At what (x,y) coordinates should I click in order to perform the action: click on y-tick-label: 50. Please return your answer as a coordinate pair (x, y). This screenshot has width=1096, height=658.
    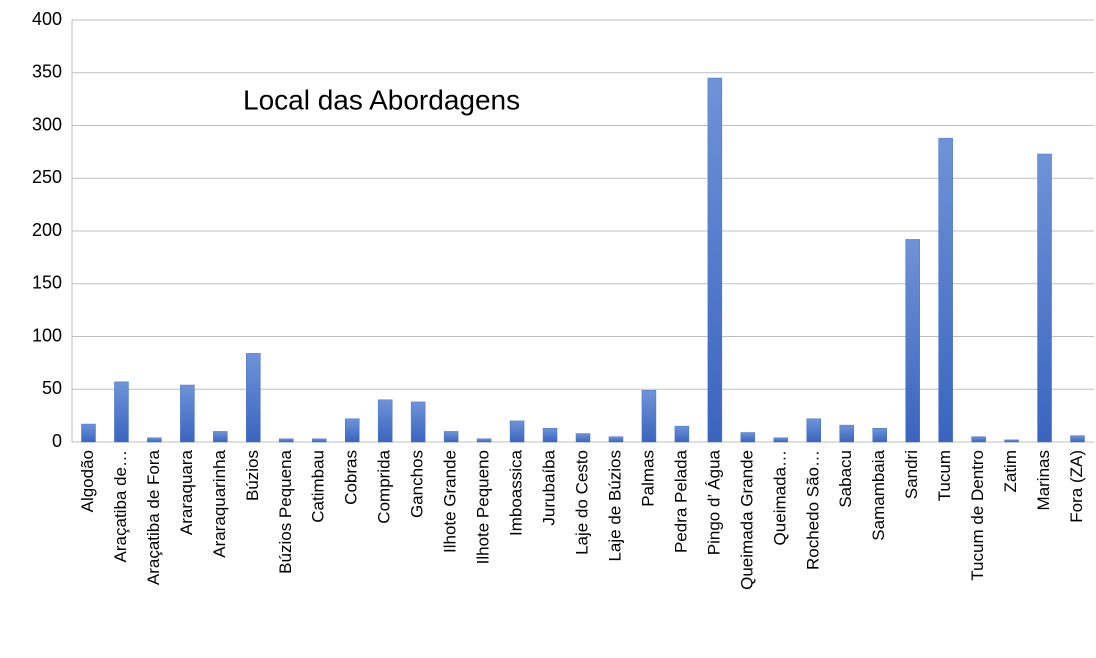
    Looking at the image, I should click on (52, 388).